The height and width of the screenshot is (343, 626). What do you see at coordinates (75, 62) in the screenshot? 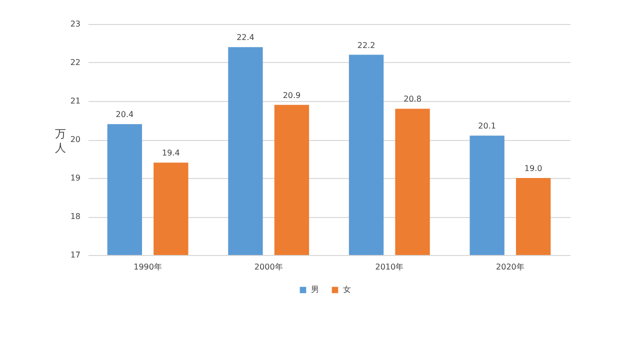
I see `y-tick-label: 22` at bounding box center [75, 62].